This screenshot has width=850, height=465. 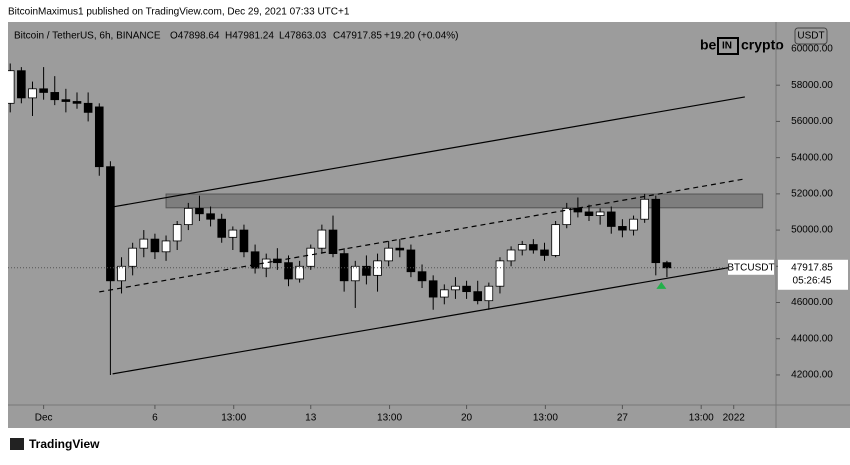 What do you see at coordinates (812, 121) in the screenshot?
I see `y-tick-label: 56000.00` at bounding box center [812, 121].